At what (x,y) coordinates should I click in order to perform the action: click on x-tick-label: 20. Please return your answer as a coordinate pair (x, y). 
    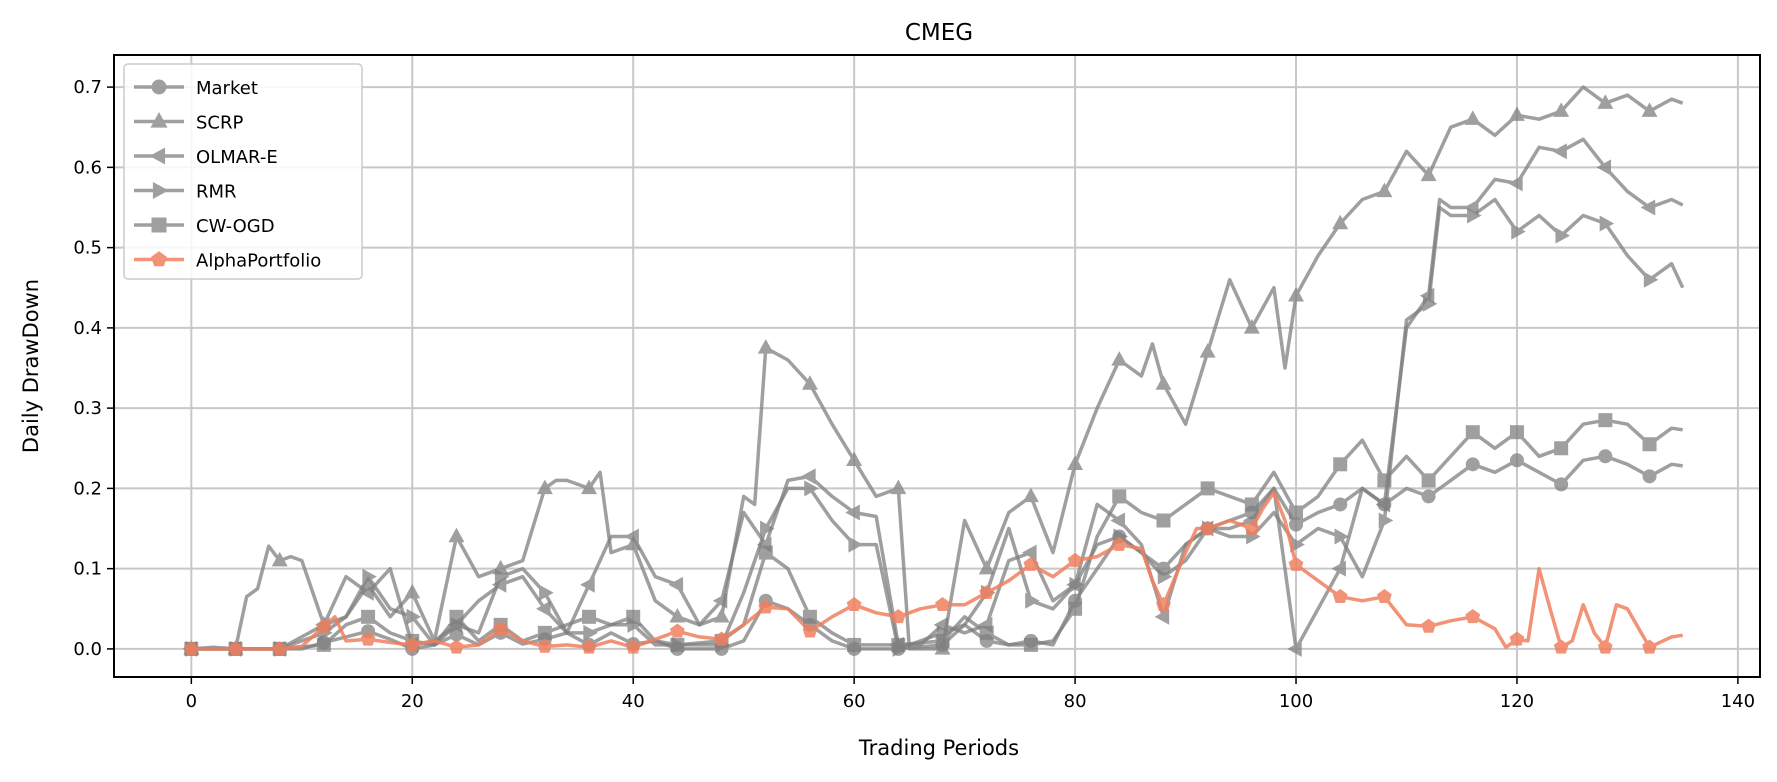
    Looking at the image, I should click on (412, 701).